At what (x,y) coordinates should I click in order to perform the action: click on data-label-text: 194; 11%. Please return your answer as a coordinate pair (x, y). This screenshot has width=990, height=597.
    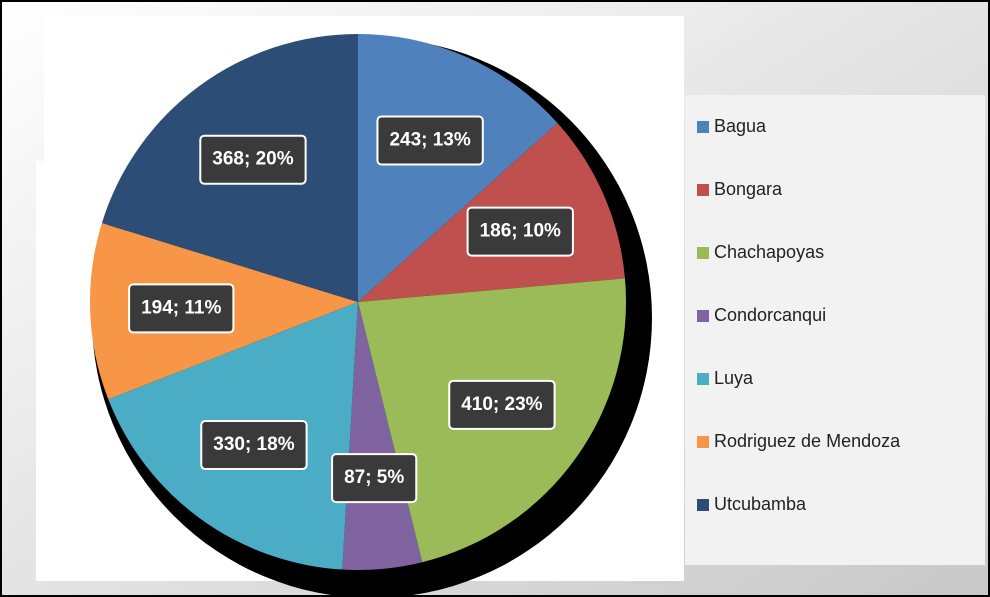
    Looking at the image, I should click on (181, 307).